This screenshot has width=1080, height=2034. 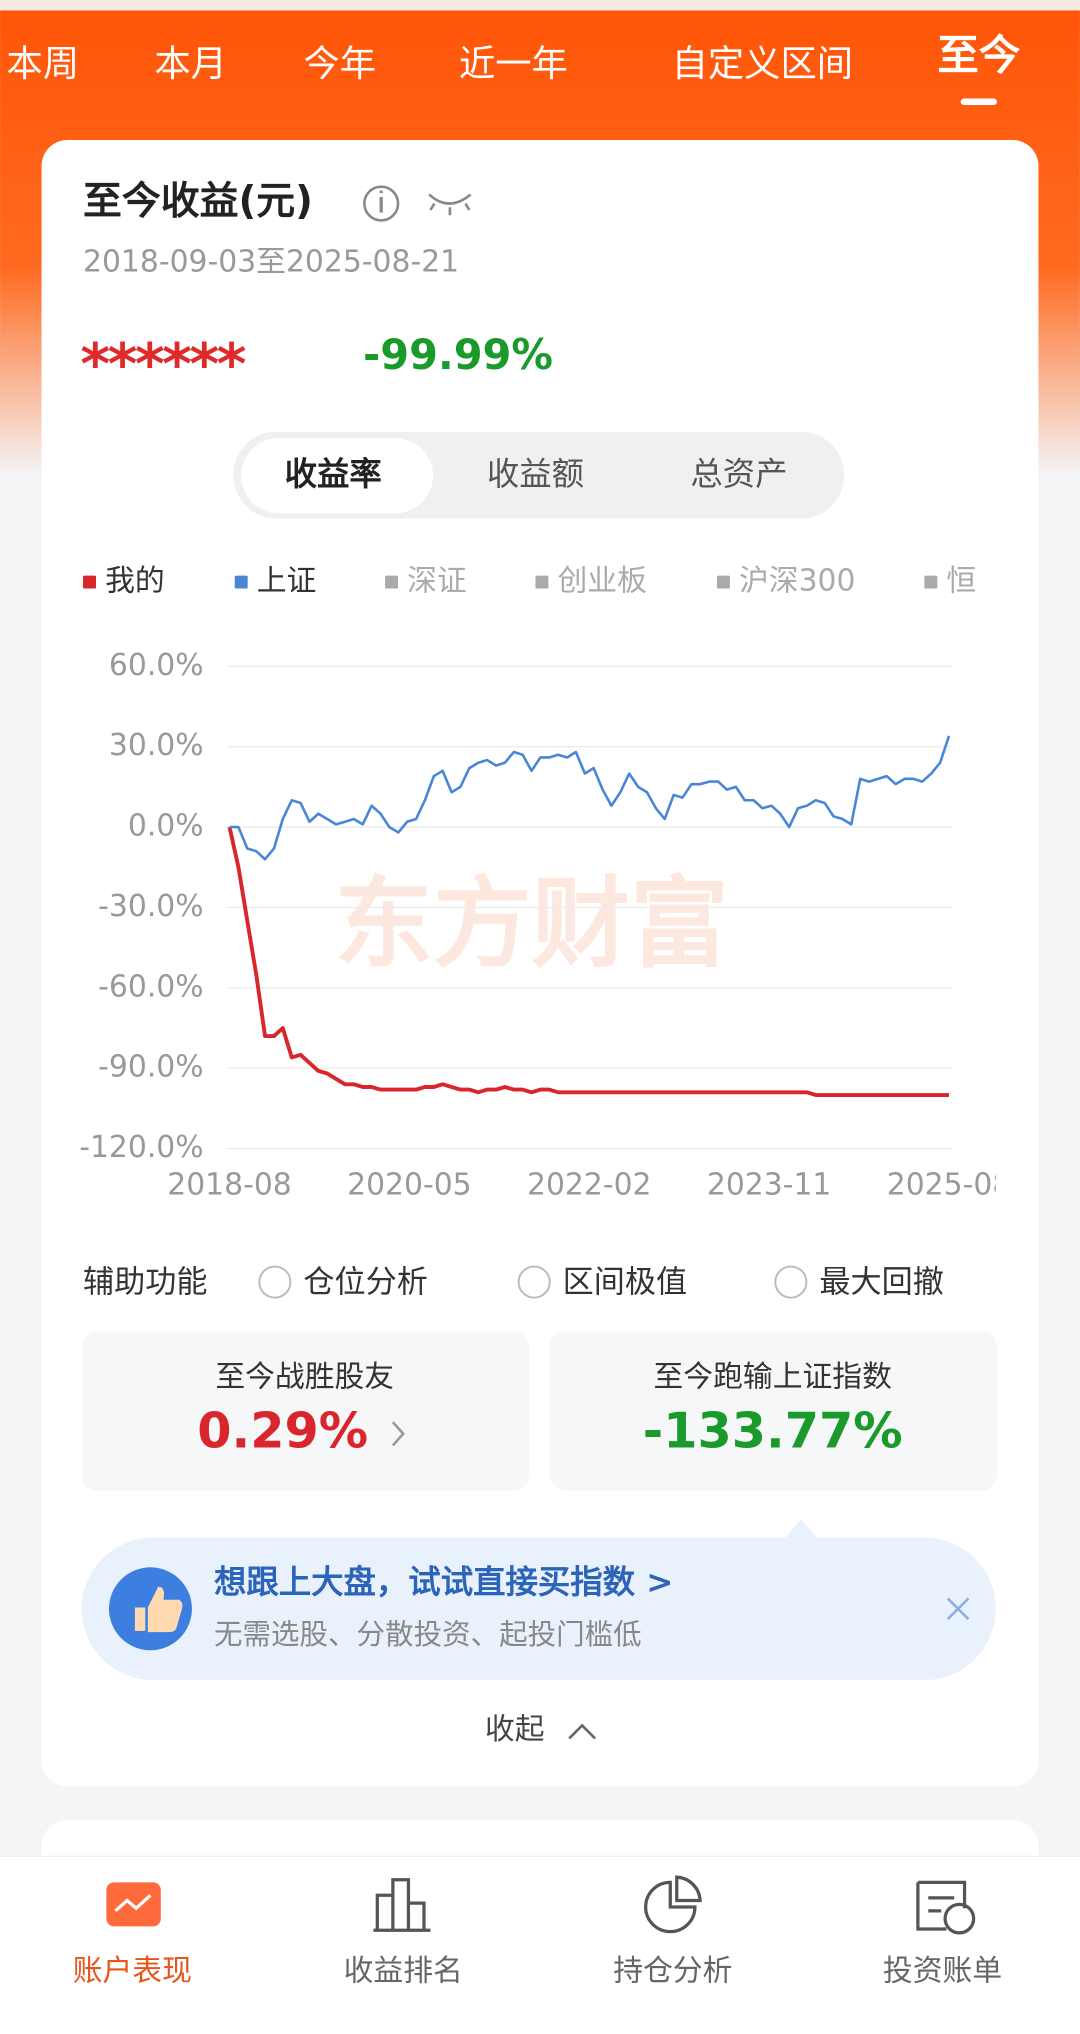 I want to click on banner-subtitle: 无需选股、分散投资、起投门槛低, so click(x=428, y=1634).